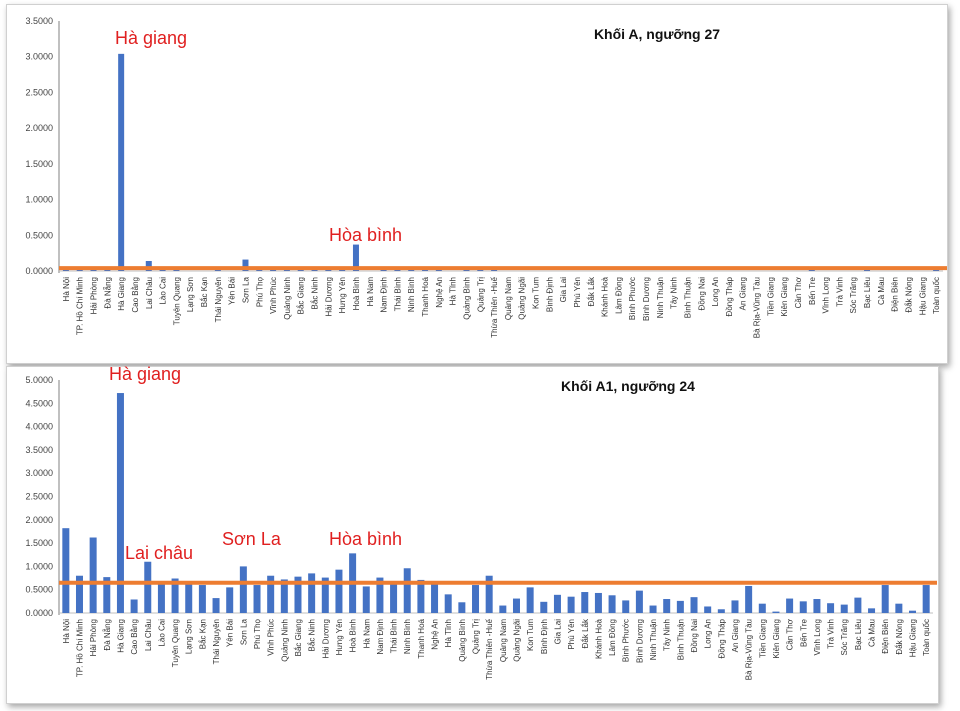 This screenshot has height=711, width=960. What do you see at coordinates (729, 296) in the screenshot?
I see `x-tick-label: Đồng Tháp` at bounding box center [729, 296].